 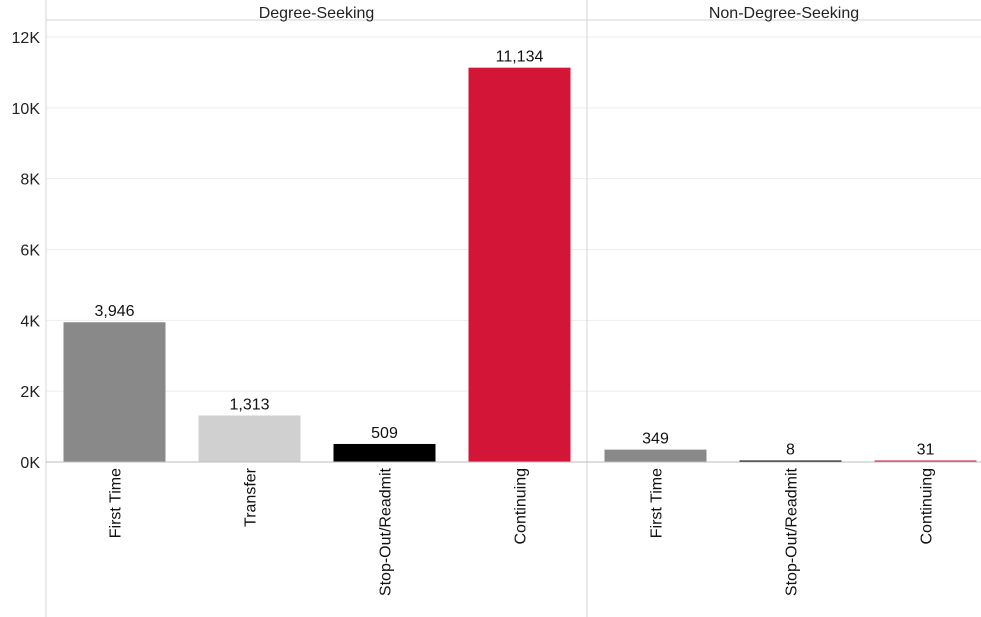 I want to click on bar-value-label: 1,313, so click(x=249, y=404).